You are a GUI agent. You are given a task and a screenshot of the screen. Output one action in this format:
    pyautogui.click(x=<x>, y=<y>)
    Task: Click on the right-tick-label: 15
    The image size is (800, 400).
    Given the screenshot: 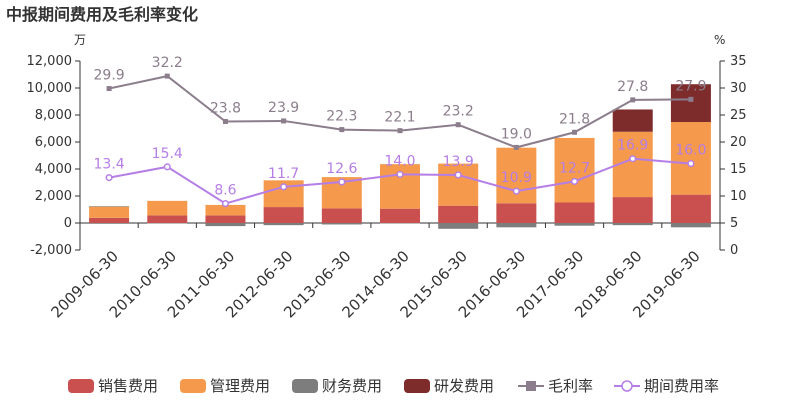 What is the action you would take?
    pyautogui.click(x=738, y=169)
    